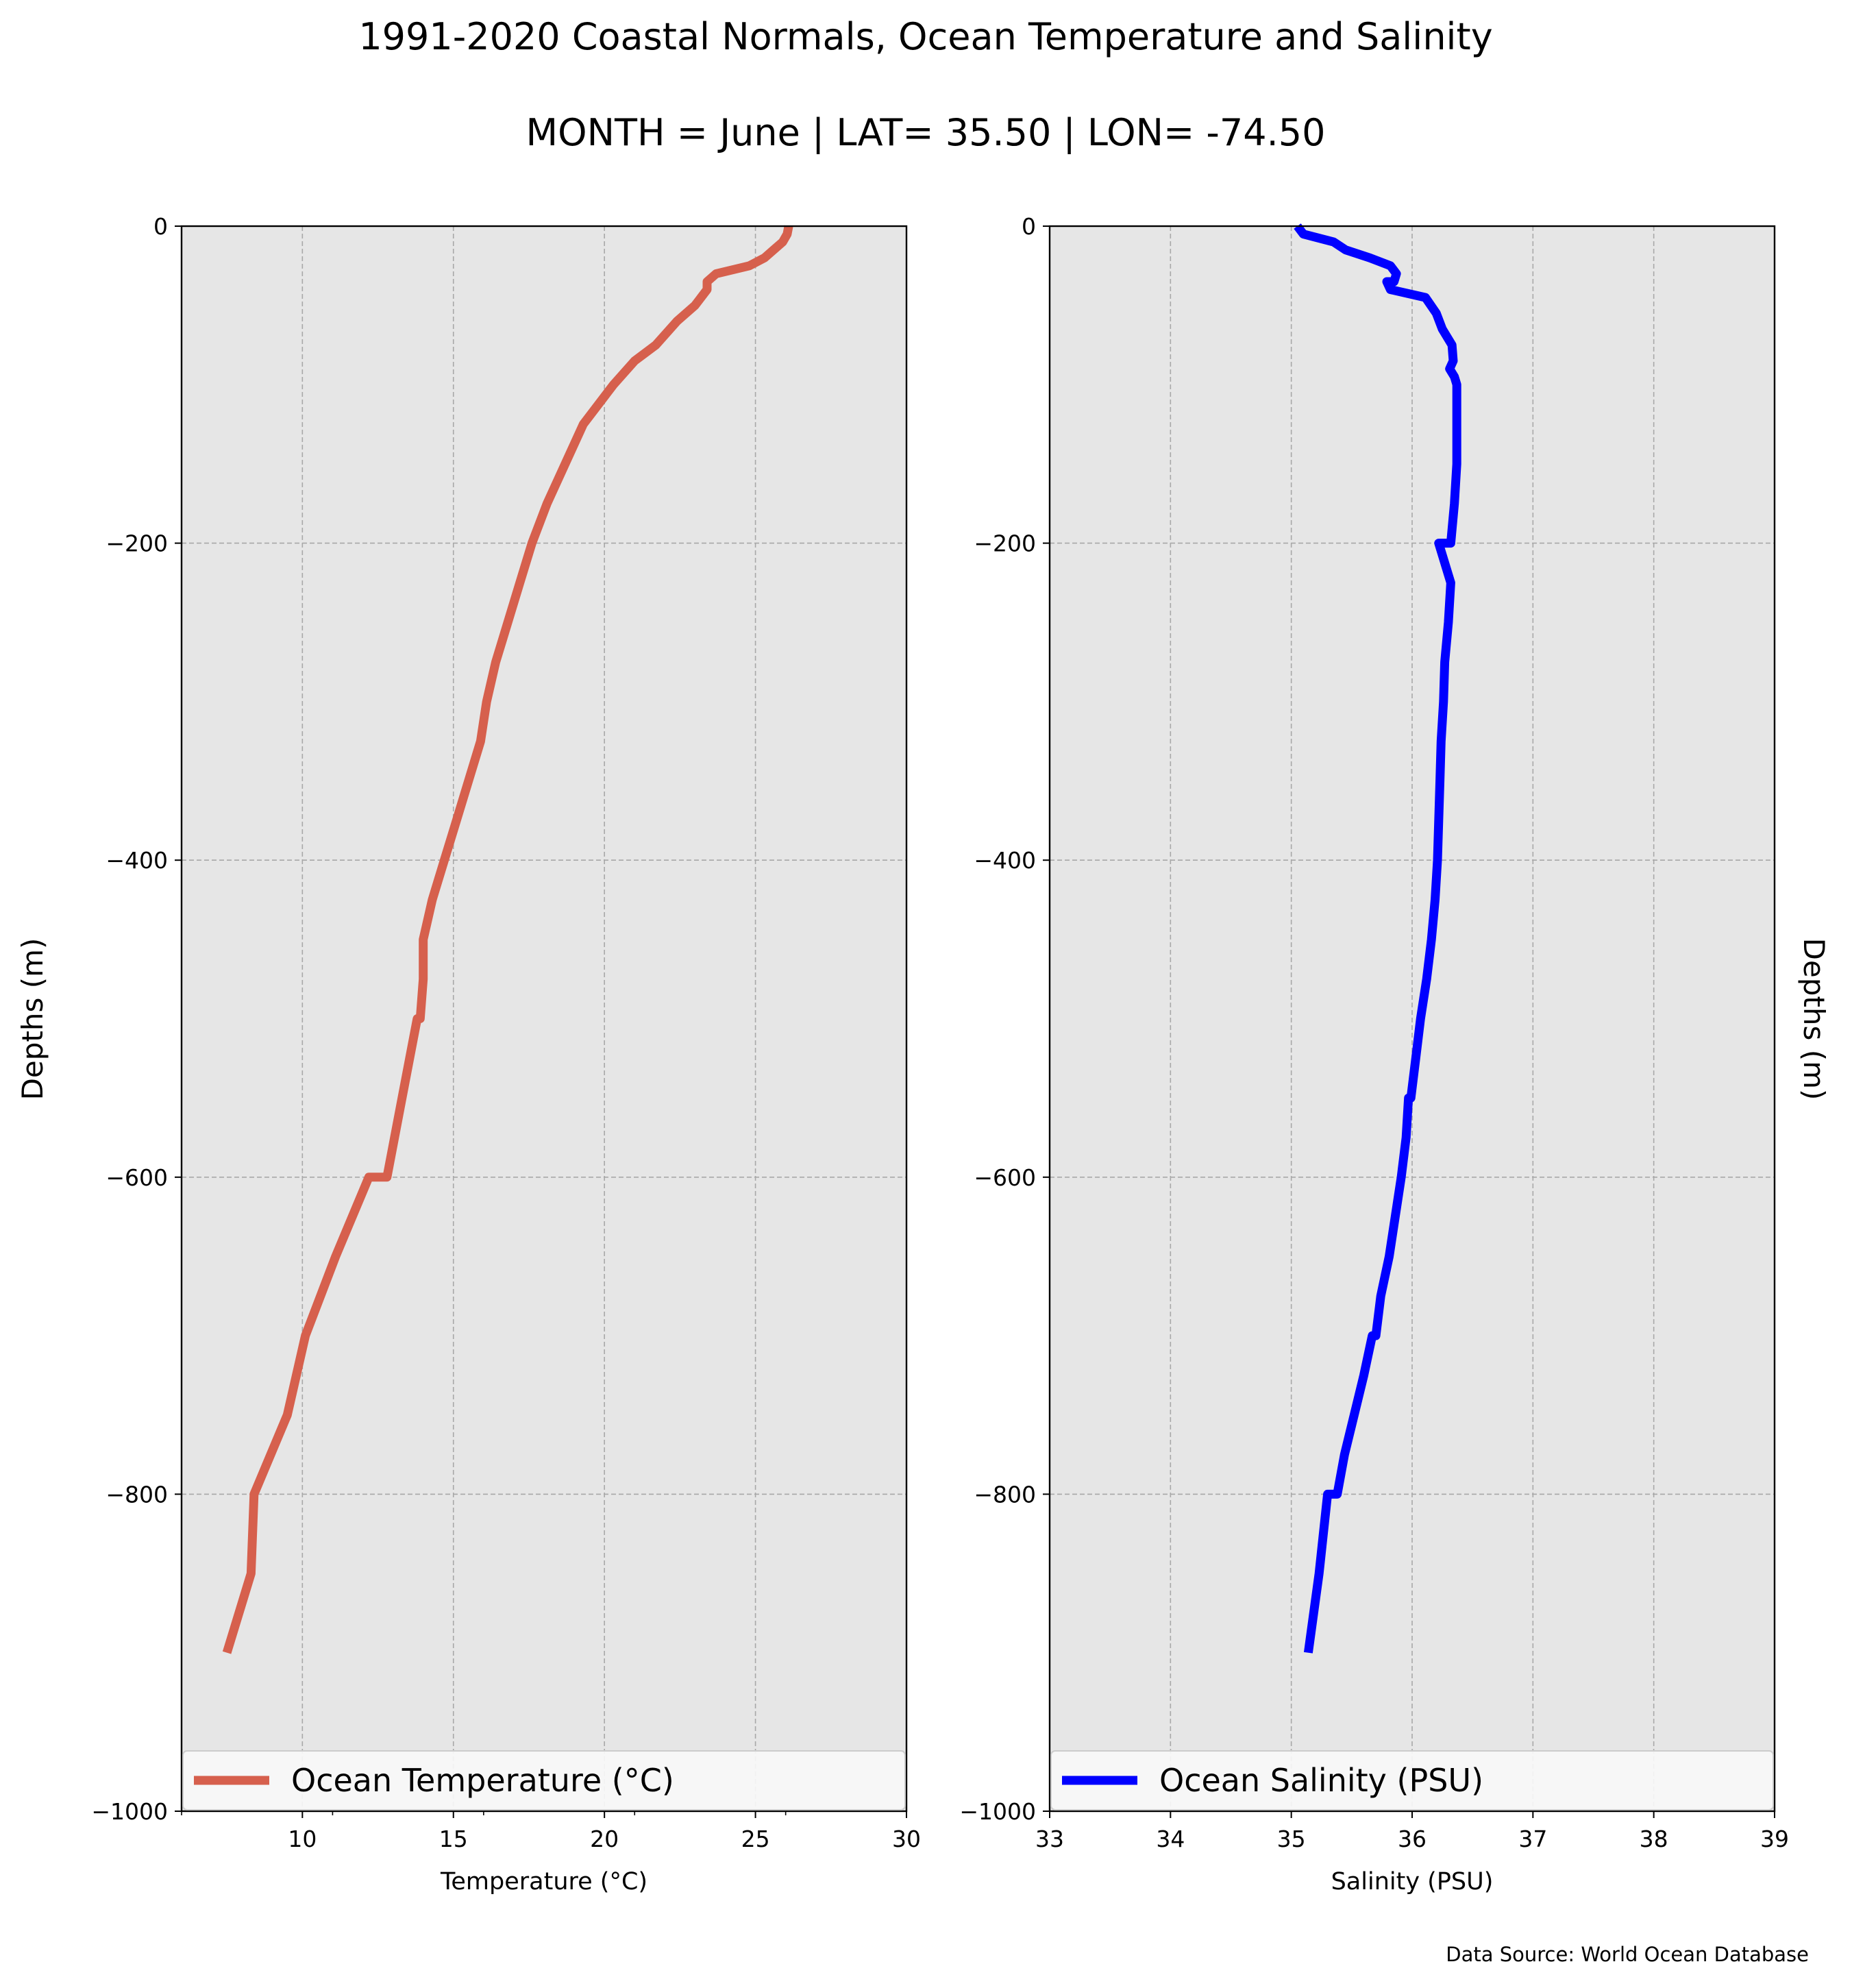  What do you see at coordinates (604, 1839) in the screenshot?
I see `temperature-x-tick-label: 20` at bounding box center [604, 1839].